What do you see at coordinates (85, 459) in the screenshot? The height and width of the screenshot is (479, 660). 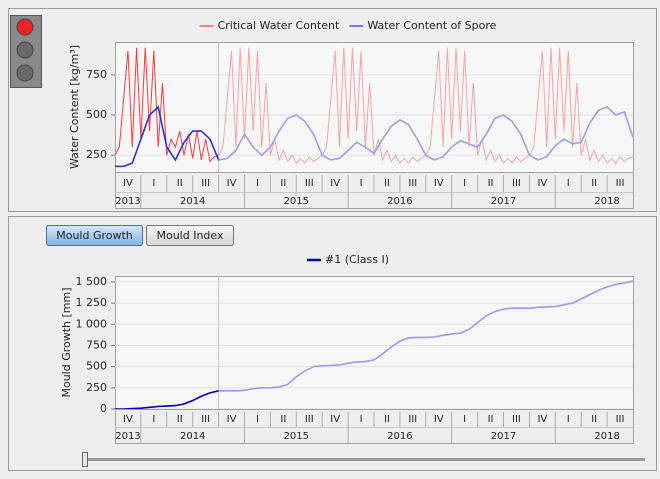 I see `slider-thumb` at bounding box center [85, 459].